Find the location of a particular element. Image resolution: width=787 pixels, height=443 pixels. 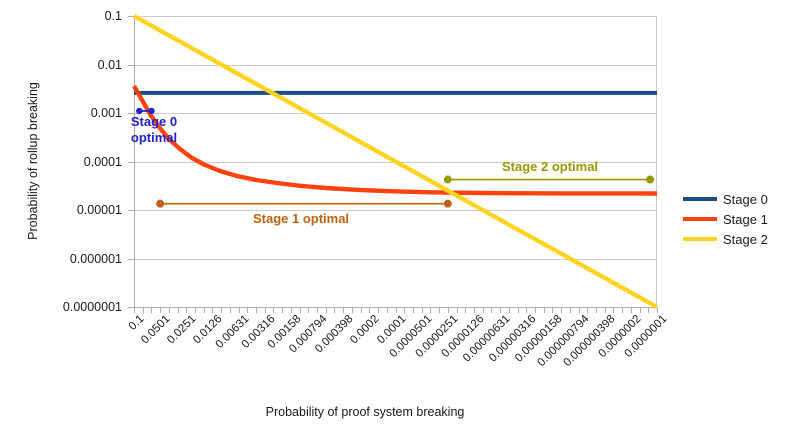

legend-label: Stage 2 is located at coordinates (745, 239).